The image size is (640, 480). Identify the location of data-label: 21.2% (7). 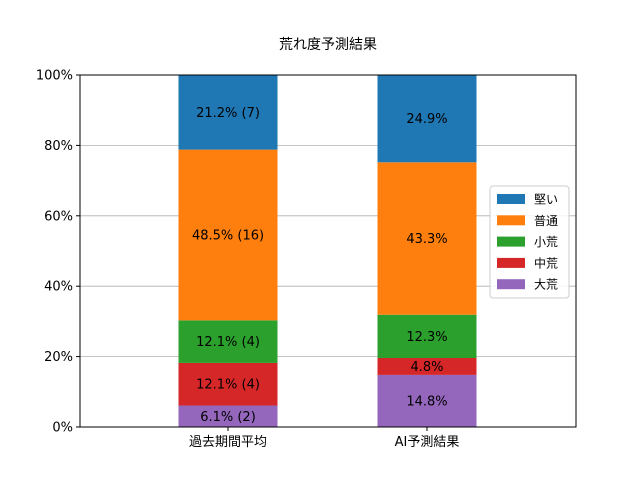
(228, 113).